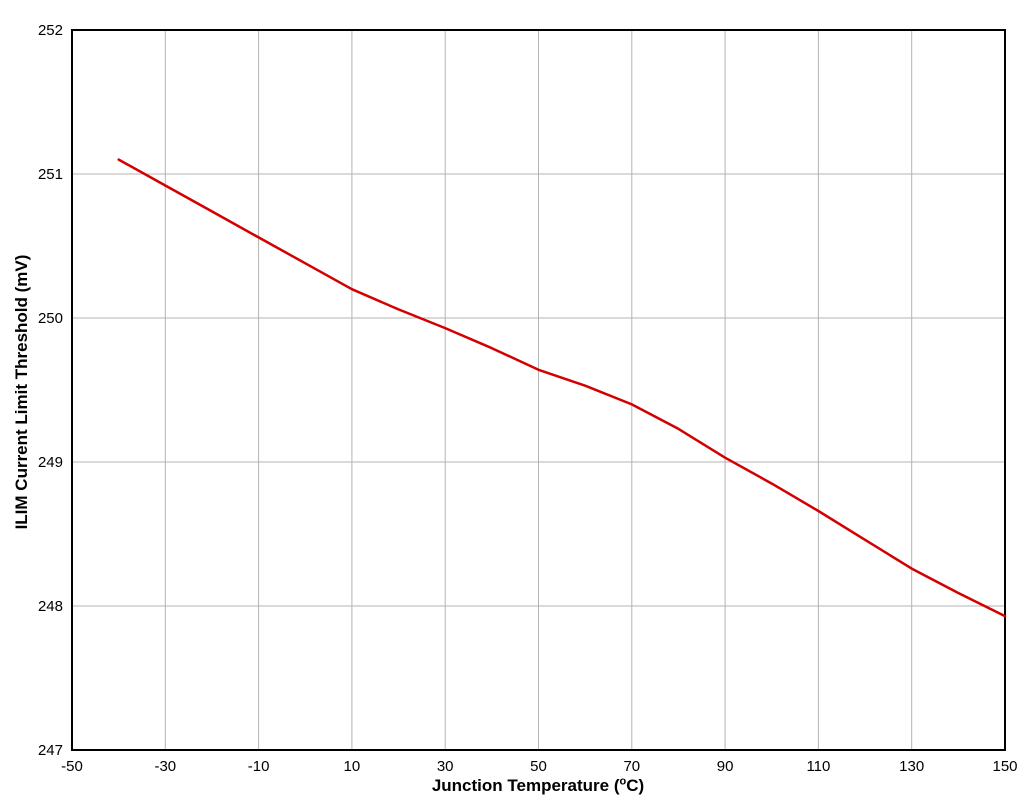  I want to click on x-tick-label: 150, so click(1004, 766).